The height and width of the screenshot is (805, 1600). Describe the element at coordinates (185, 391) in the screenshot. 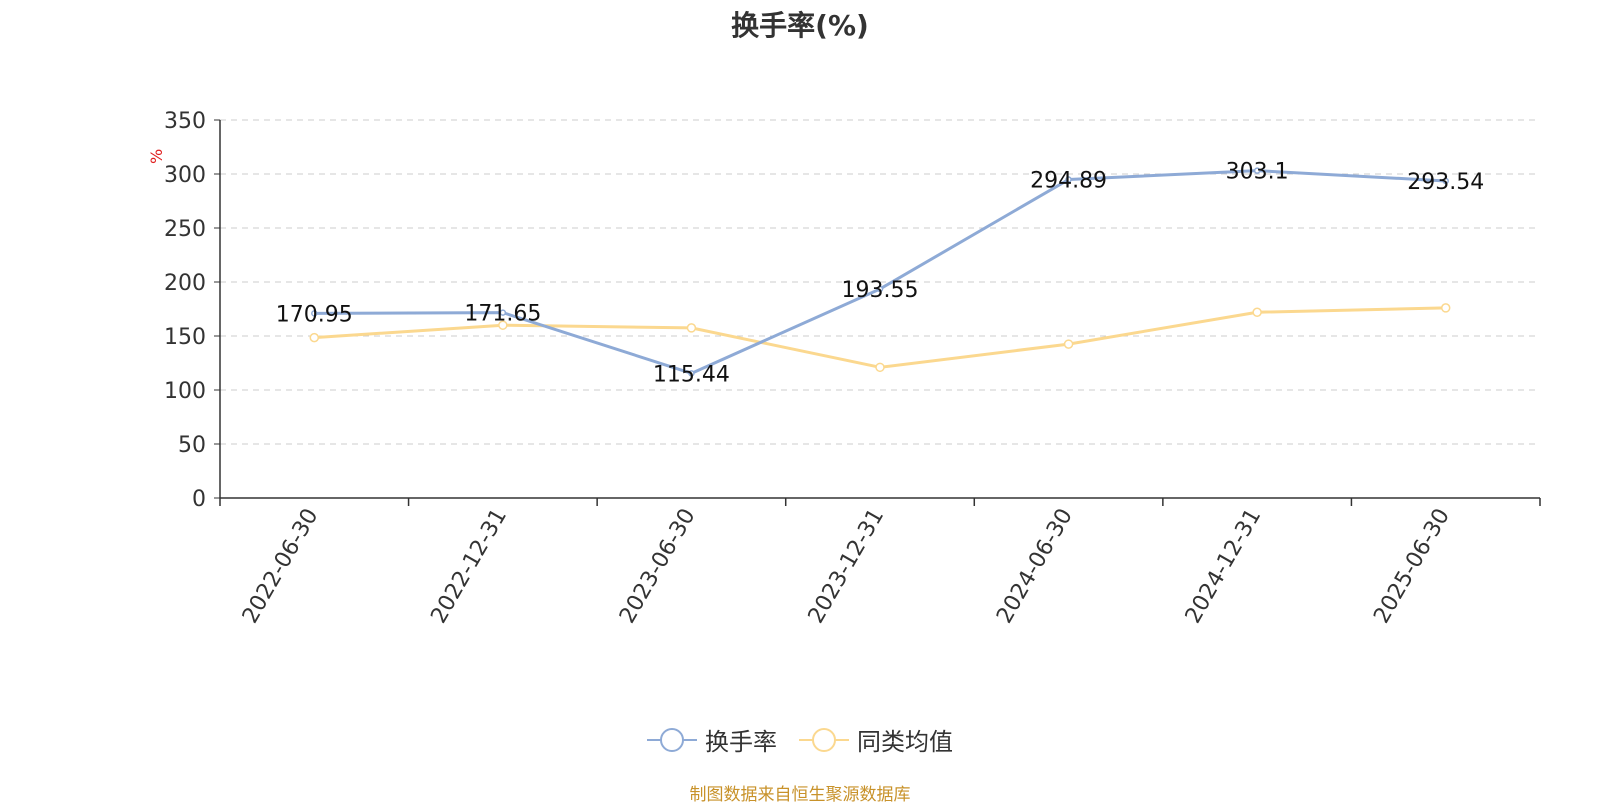

I see `y-tick-label: 100` at that location.